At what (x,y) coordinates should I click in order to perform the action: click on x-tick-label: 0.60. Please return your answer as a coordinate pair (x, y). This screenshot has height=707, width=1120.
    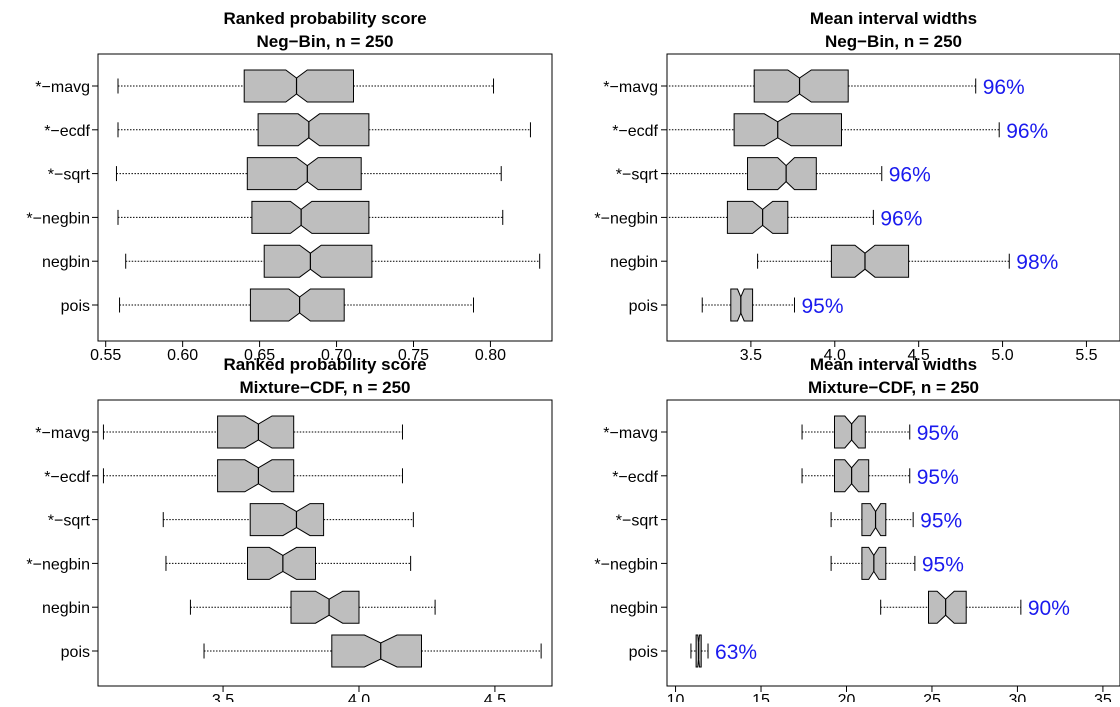
    Looking at the image, I should click on (182, 355).